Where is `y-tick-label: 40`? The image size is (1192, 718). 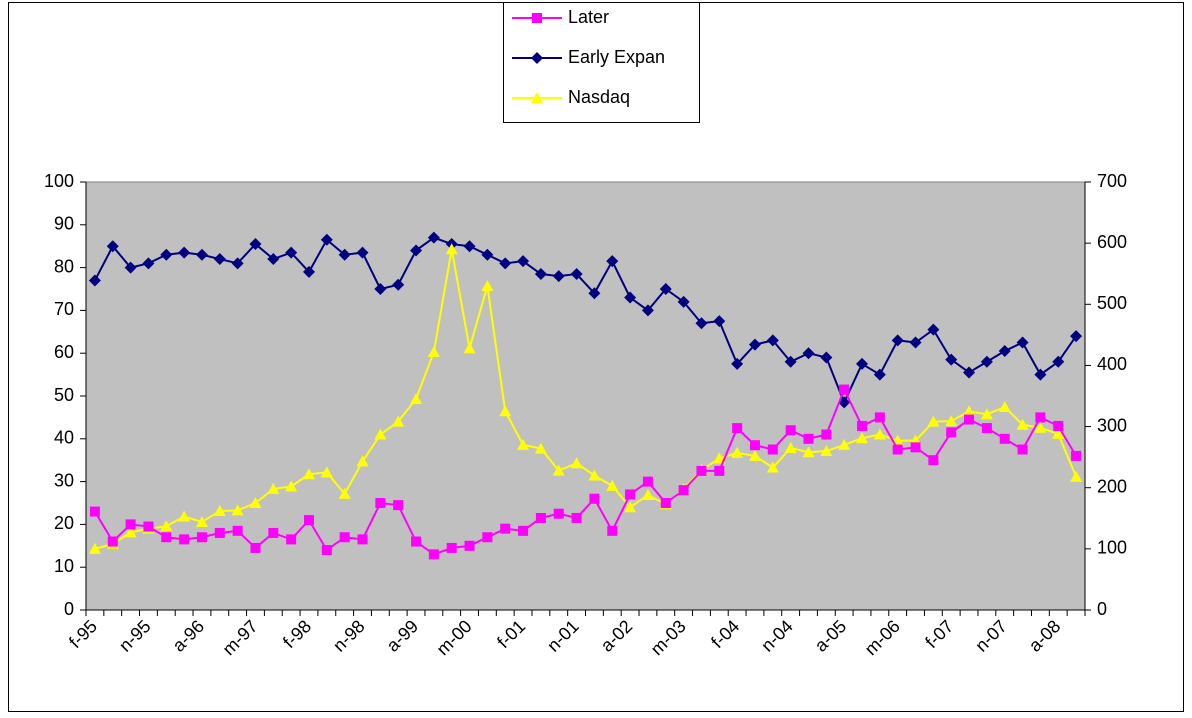 y-tick-label: 40 is located at coordinates (64, 438).